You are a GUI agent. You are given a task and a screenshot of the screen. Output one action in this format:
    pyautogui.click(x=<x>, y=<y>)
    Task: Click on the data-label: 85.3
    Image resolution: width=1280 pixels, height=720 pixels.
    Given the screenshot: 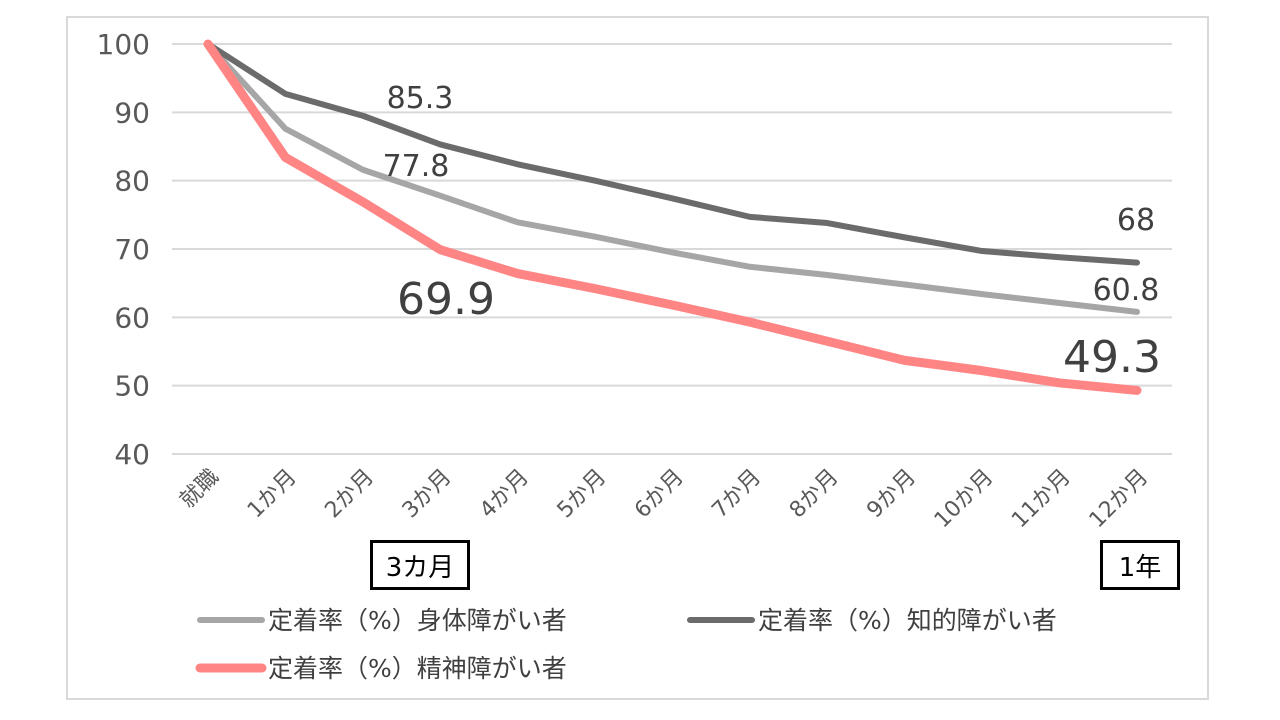 What is the action you would take?
    pyautogui.click(x=420, y=98)
    